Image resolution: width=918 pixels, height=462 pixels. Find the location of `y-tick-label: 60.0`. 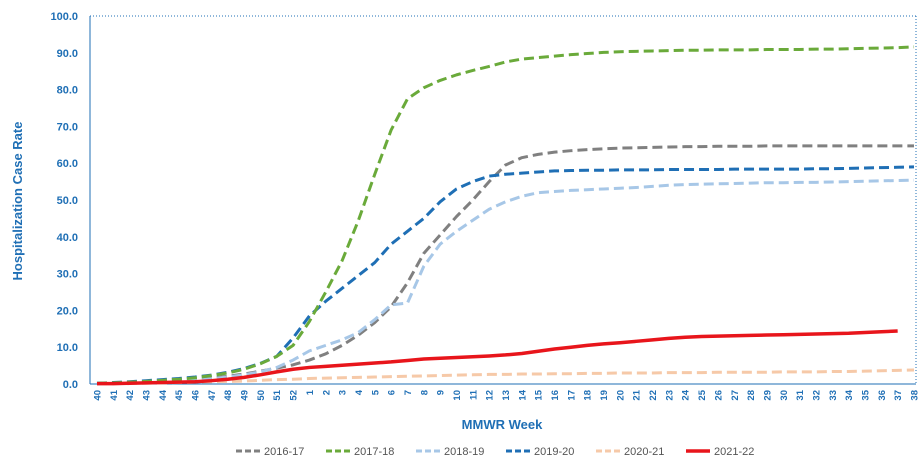

y-tick-label: 60.0 is located at coordinates (67, 164).